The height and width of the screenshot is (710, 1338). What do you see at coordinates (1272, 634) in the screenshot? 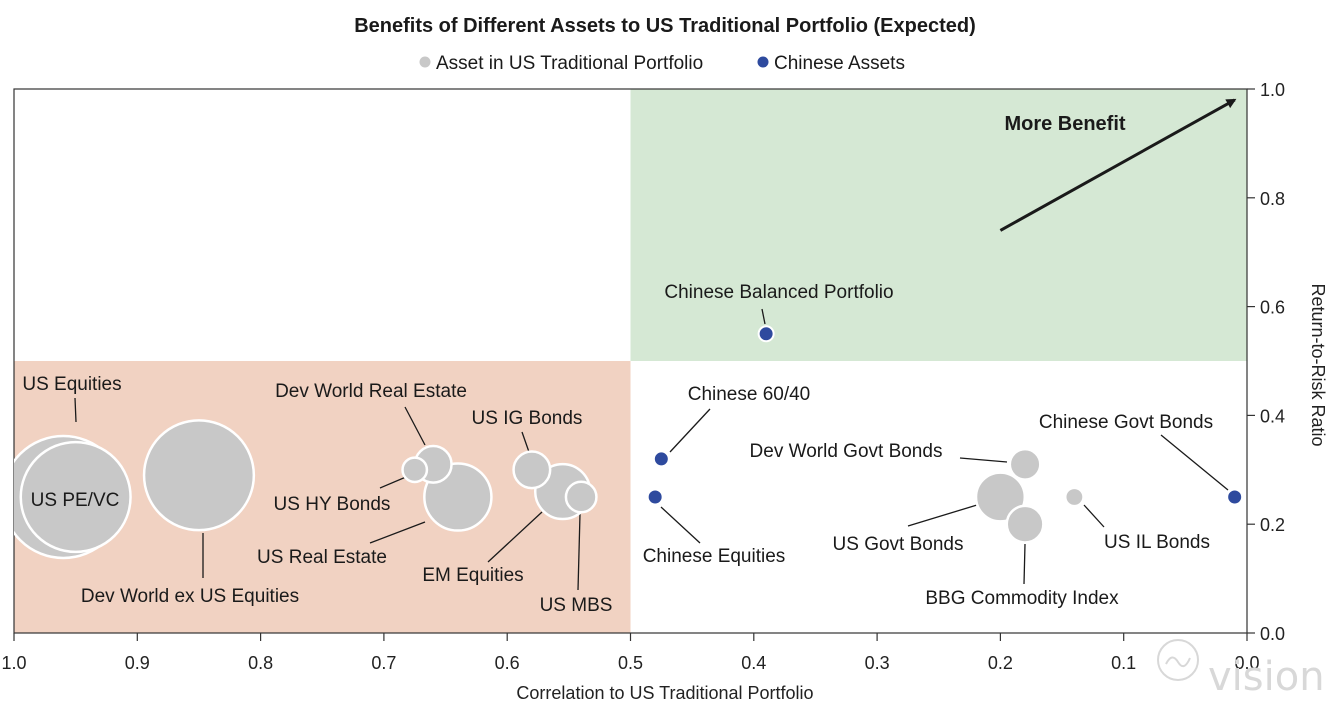
I see `y-tick-label: 0.0` at bounding box center [1272, 634].